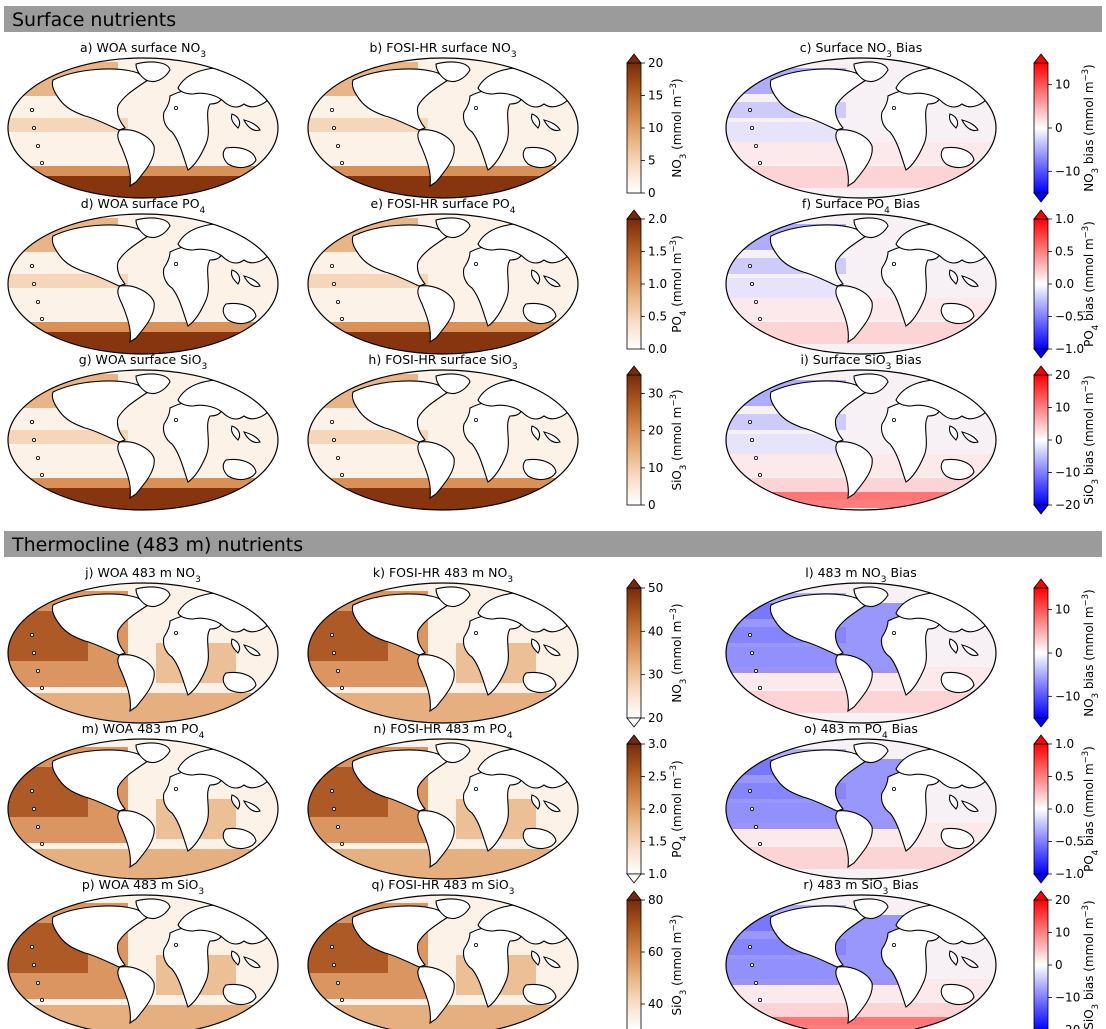 The height and width of the screenshot is (1029, 1106). What do you see at coordinates (657, 777) in the screenshot?
I see `colorbar-tick-label: 2.5` at bounding box center [657, 777].